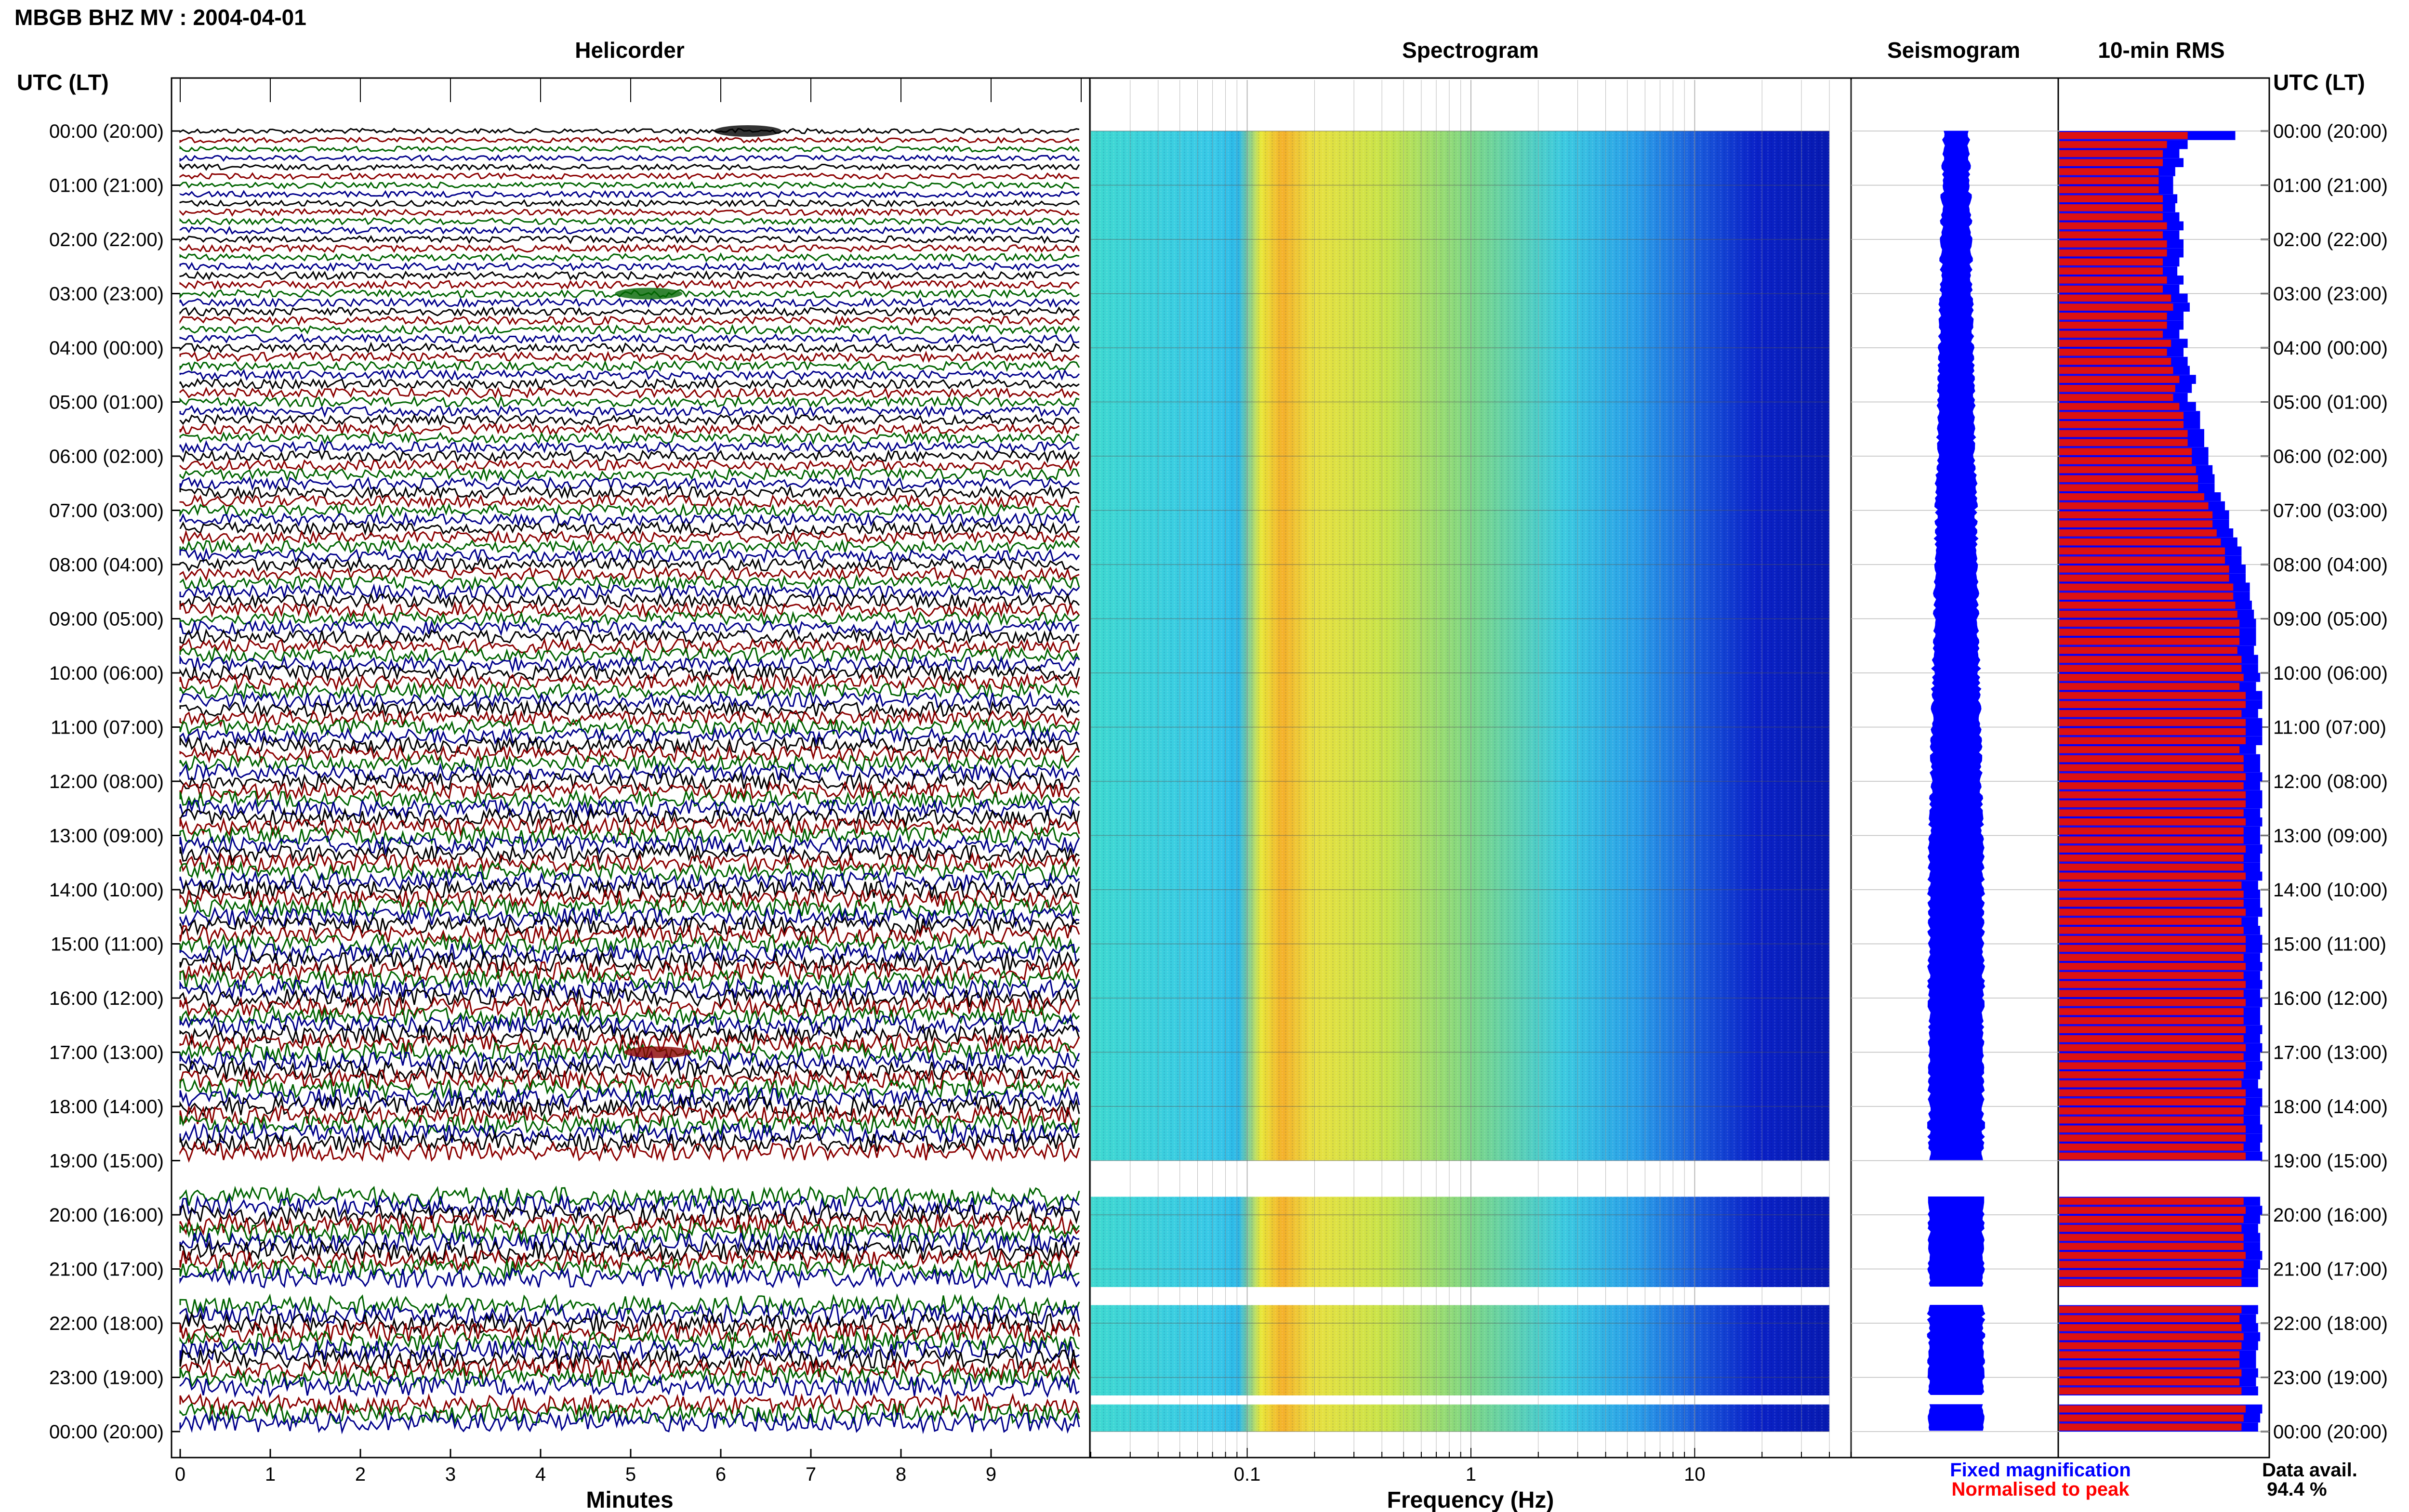 Image resolution: width=2409 pixels, height=1512 pixels. Describe the element at coordinates (106, 186) in the screenshot. I see `time-tick-left: 01:00 (21:00)` at that location.